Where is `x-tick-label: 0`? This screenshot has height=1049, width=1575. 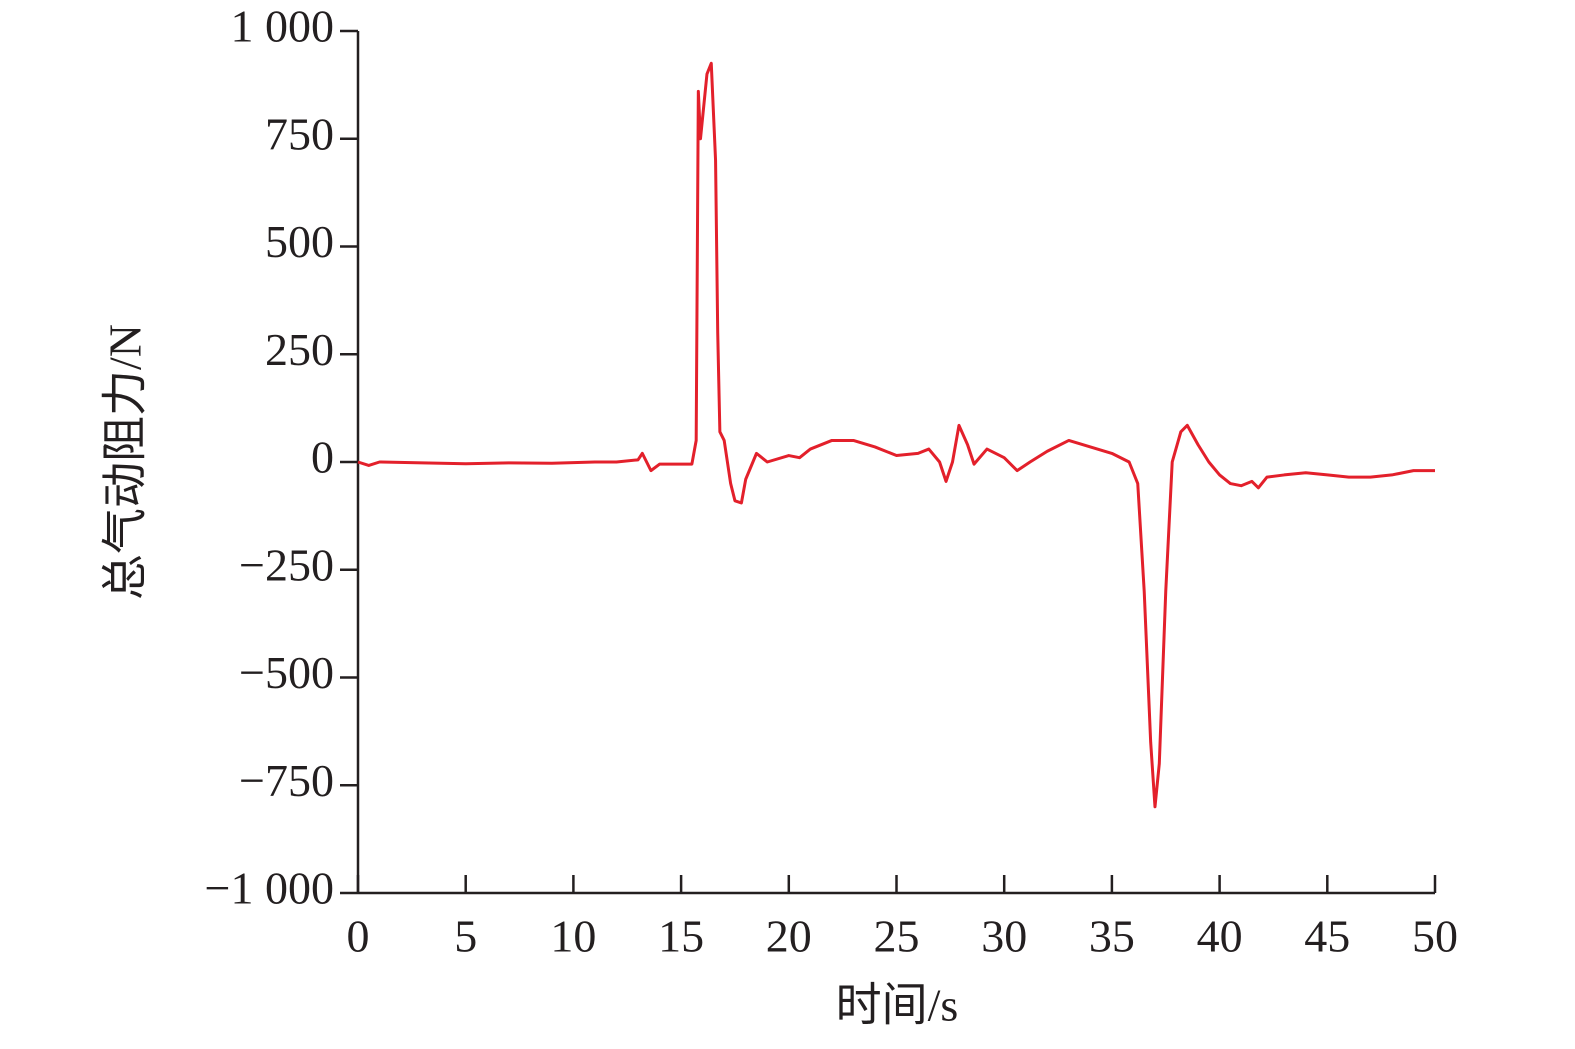
x-tick-label: 0 is located at coordinates (358, 936).